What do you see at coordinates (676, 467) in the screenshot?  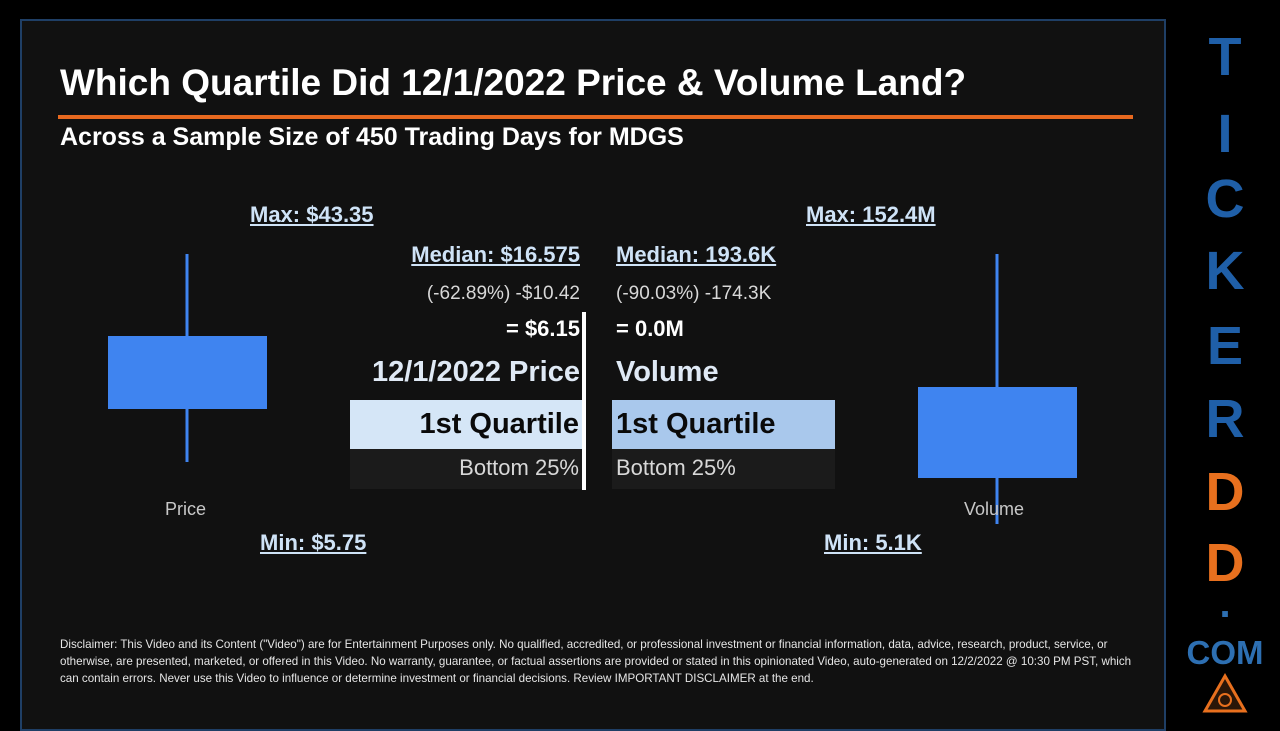 I see `volume-range-text: Bottom 25%` at bounding box center [676, 467].